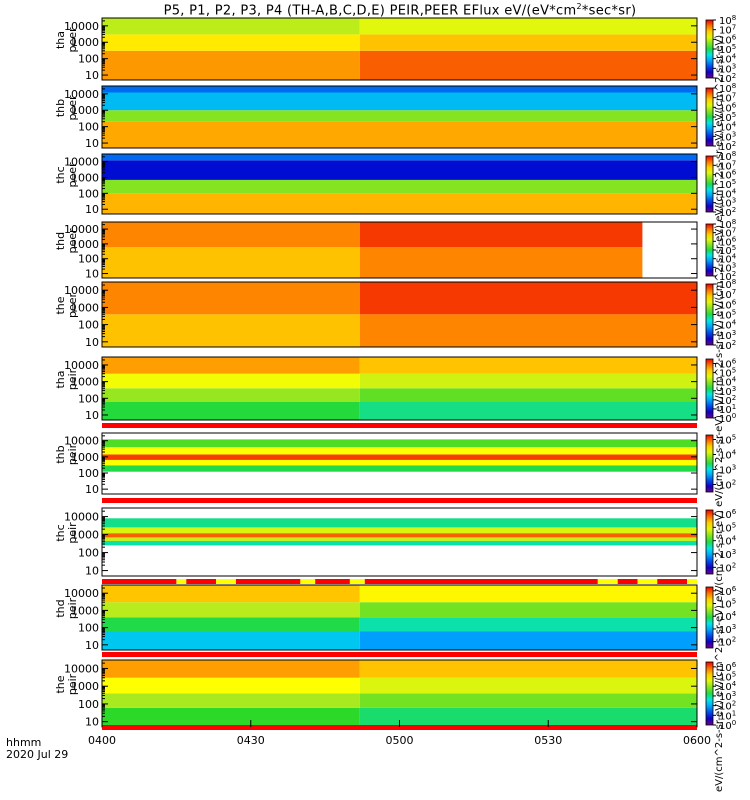 The width and height of the screenshot is (750, 800). Describe the element at coordinates (37, 754) in the screenshot. I see `date-label: 2020 Jul 29` at that location.